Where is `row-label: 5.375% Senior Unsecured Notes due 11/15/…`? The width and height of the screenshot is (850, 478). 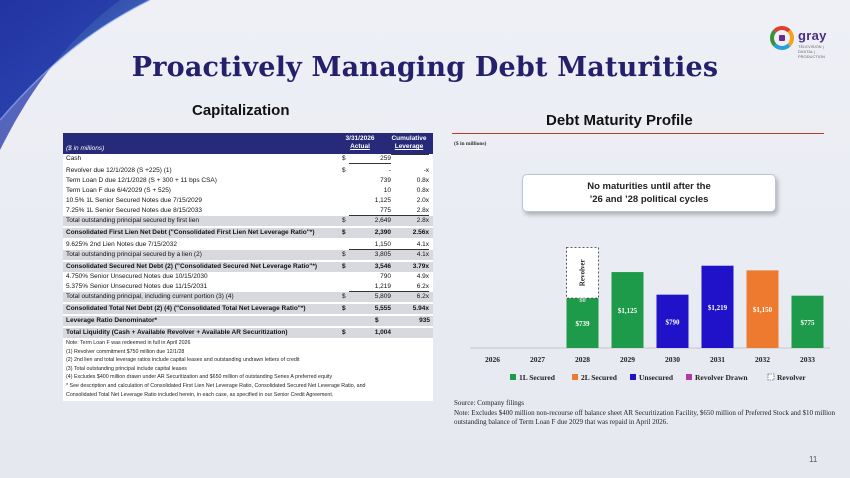 row-label: 5.375% Senior Unsecured Notes due 11/15/… is located at coordinates (137, 286).